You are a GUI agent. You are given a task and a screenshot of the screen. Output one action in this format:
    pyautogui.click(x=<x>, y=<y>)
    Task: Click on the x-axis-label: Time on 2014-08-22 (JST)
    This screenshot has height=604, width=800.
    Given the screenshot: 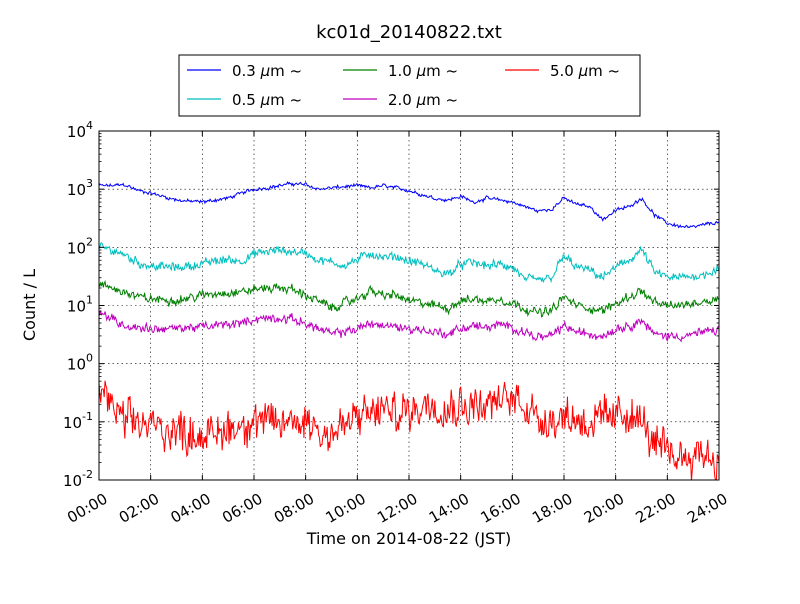 What is the action you would take?
    pyautogui.click(x=408, y=538)
    